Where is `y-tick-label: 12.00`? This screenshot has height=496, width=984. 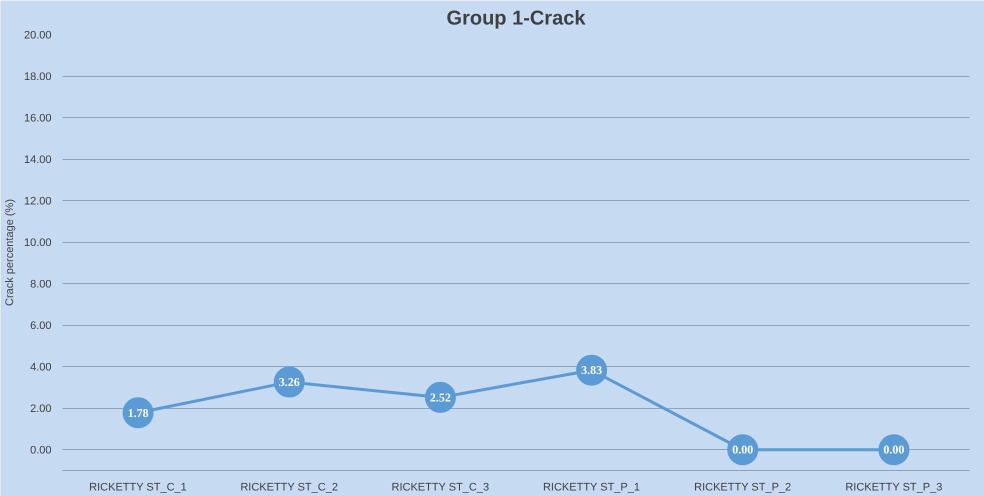 y-tick-label: 12.00 is located at coordinates (38, 202).